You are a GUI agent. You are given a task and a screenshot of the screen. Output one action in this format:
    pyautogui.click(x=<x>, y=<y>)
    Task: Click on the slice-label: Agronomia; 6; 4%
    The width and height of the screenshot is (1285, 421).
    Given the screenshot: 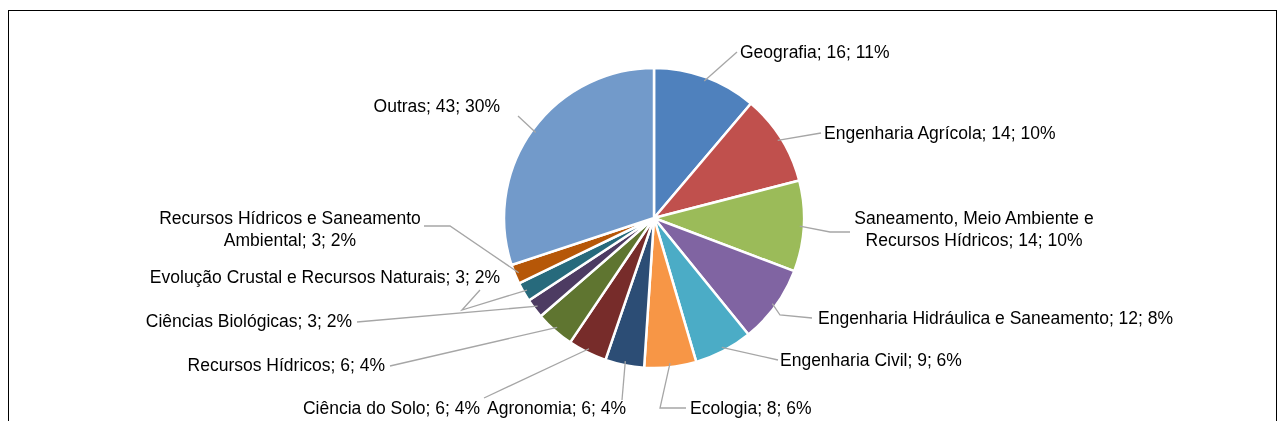 What is the action you would take?
    pyautogui.click(x=557, y=408)
    